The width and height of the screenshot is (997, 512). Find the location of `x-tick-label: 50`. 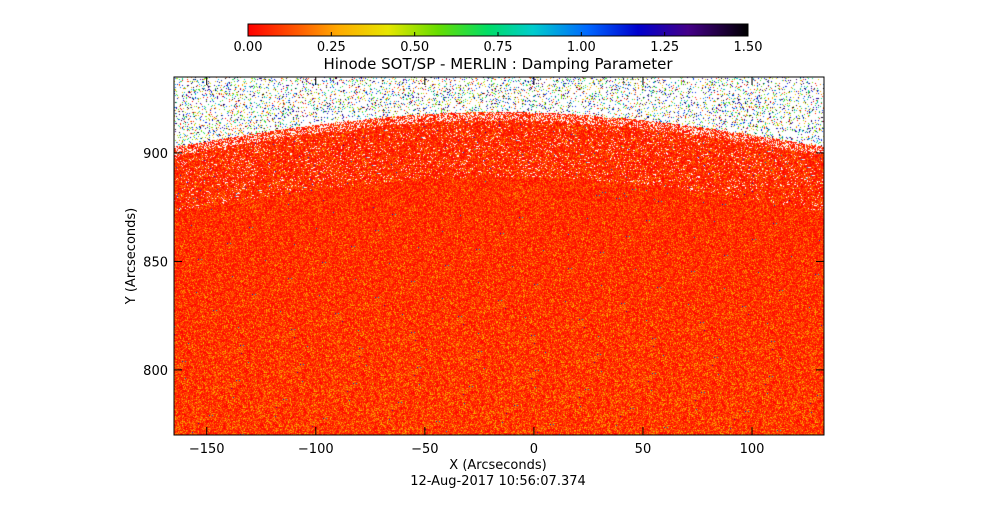

x-tick-label: 50 is located at coordinates (643, 449).